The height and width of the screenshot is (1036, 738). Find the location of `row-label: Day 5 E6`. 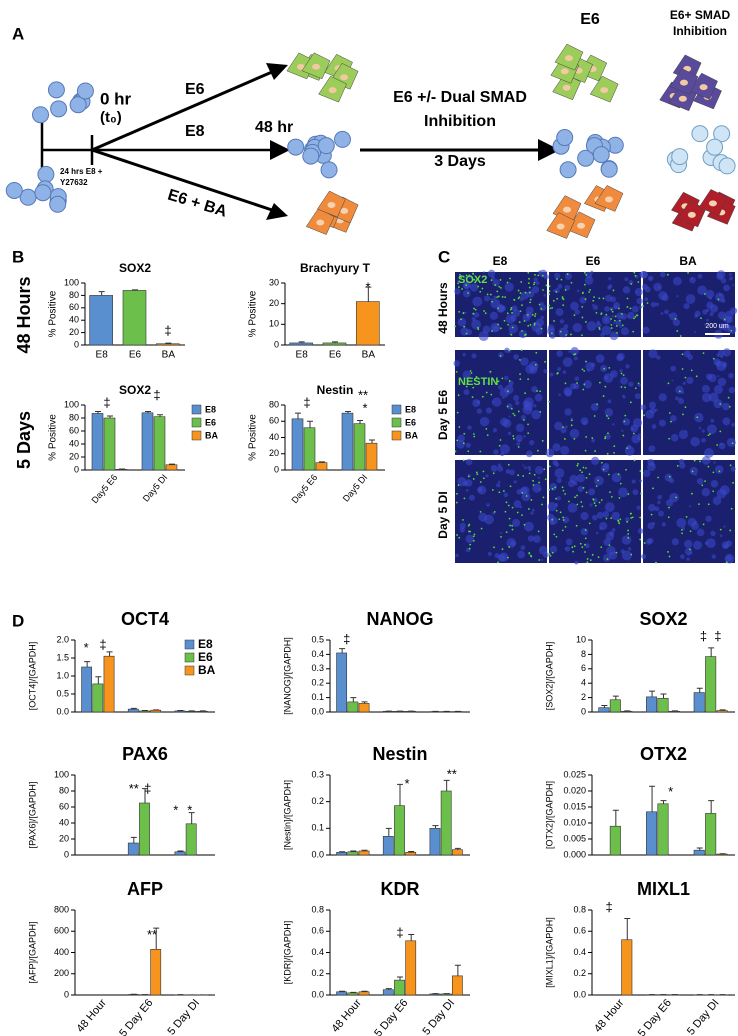

row-label: Day 5 E6 is located at coordinates (443, 415).